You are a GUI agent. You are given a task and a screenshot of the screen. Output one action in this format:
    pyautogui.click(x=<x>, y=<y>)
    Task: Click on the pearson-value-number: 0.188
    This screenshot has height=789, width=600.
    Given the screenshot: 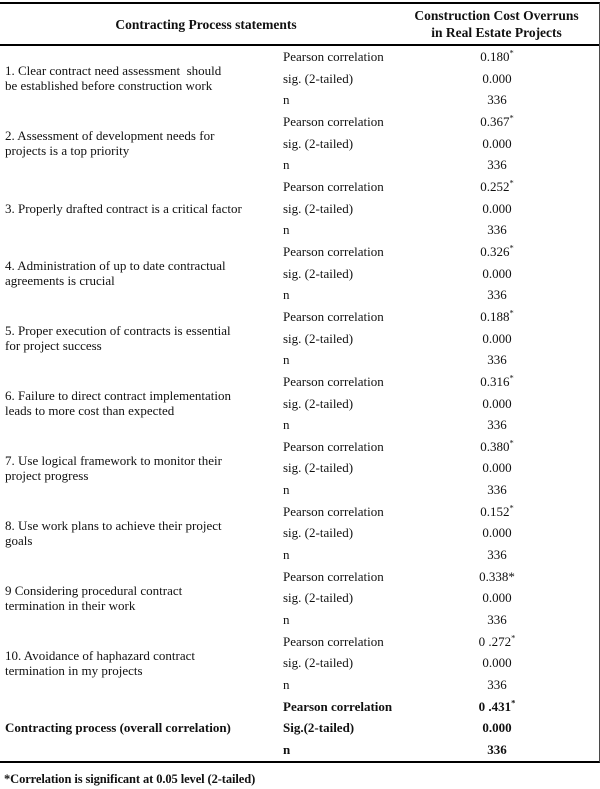 What is the action you would take?
    pyautogui.click(x=495, y=316)
    